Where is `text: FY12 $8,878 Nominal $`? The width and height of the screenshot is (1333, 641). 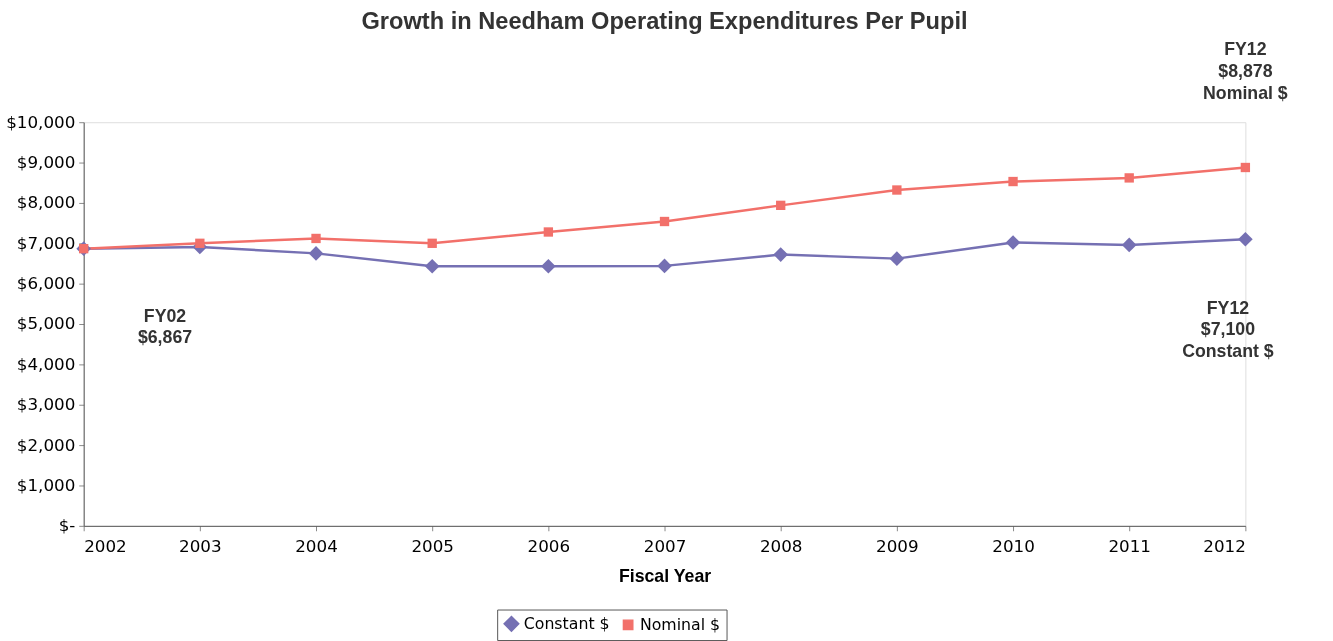
text: FY12 $8,878 Nominal $ is located at coordinates (1245, 71).